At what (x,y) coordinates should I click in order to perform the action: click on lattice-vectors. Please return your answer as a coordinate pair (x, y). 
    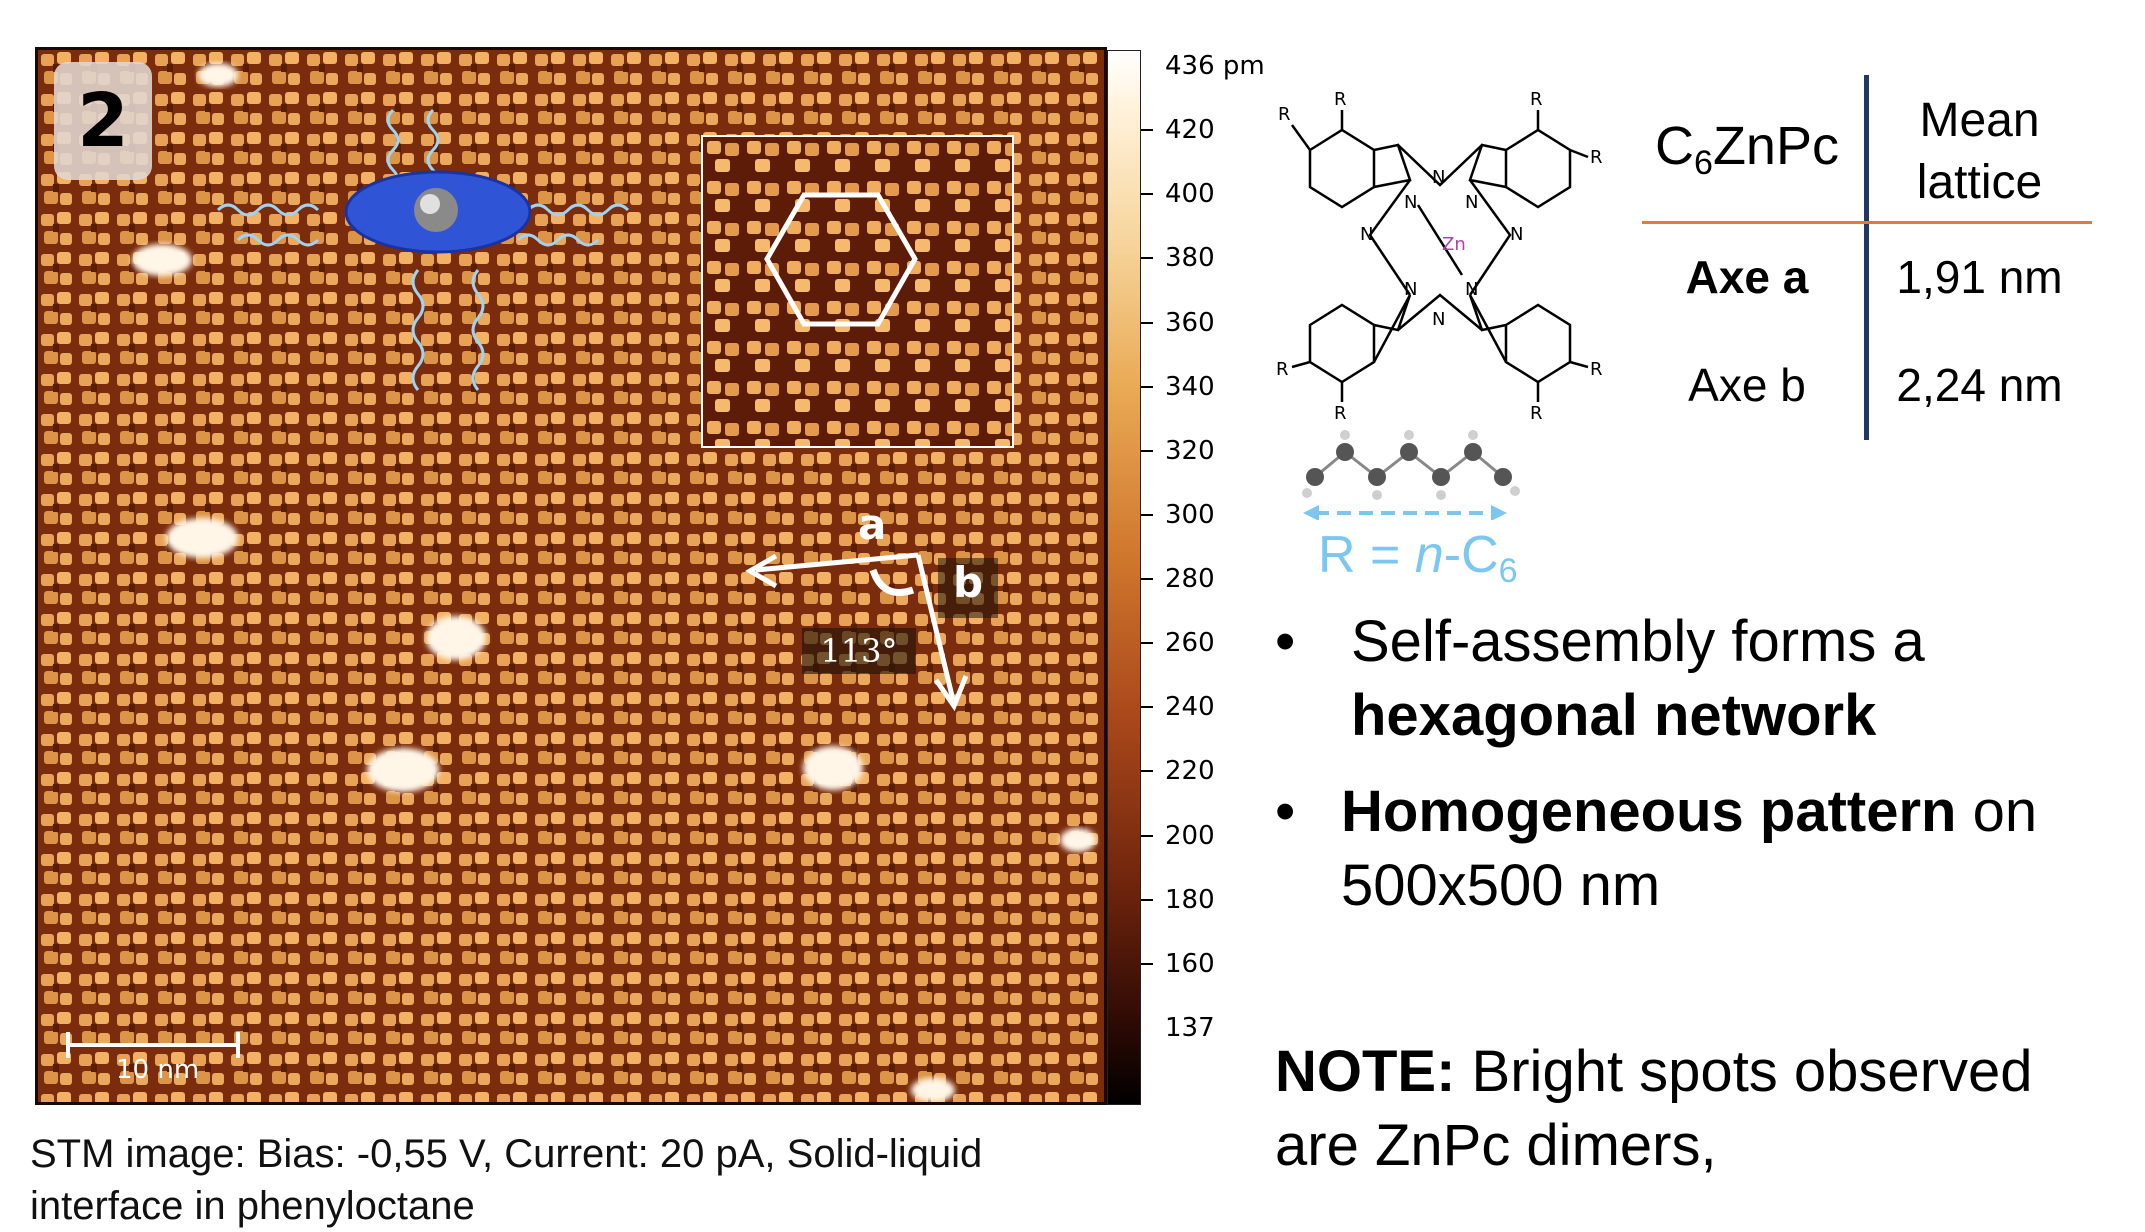
    Looking at the image, I should click on (856, 632).